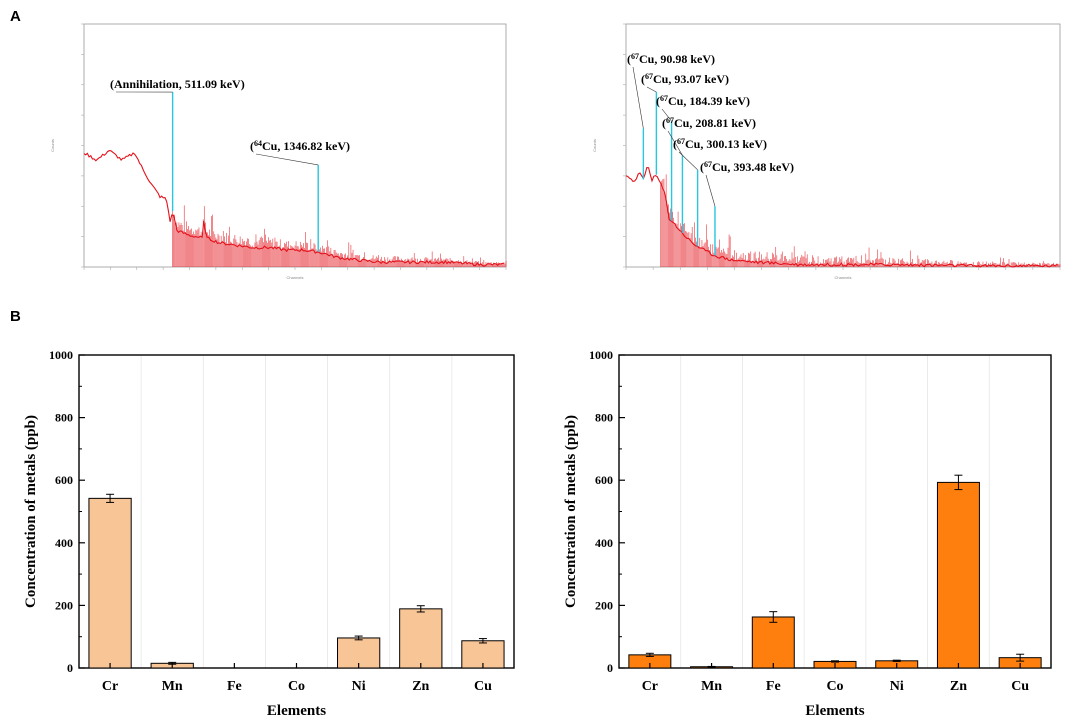 The height and width of the screenshot is (722, 1084). I want to click on bar-chart-0-xtick-label: Co, so click(296, 686).